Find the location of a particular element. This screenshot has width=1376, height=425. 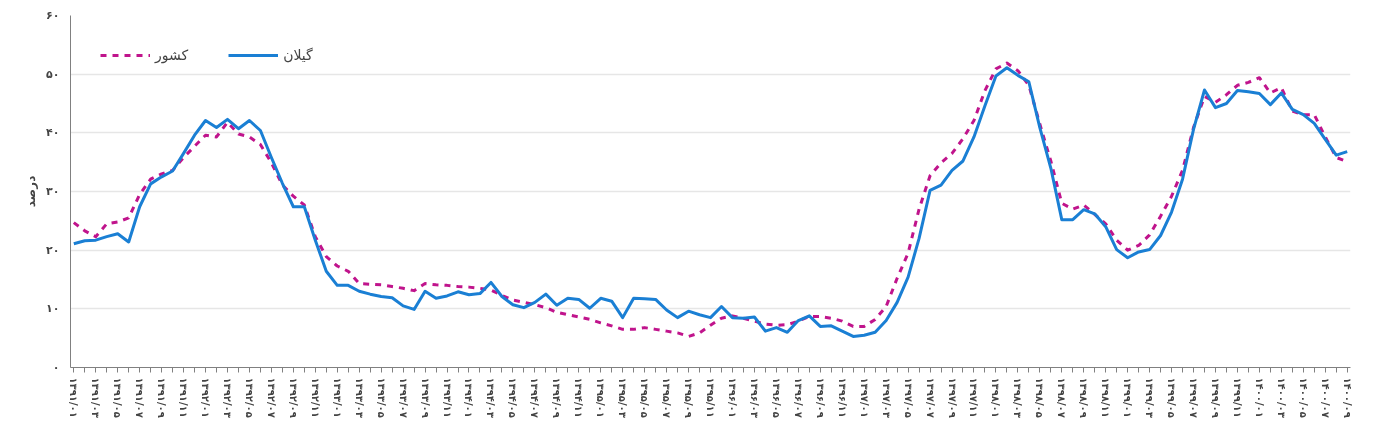

x-tick-label: ۱۳۹۶/۰۵ is located at coordinates (776, 397).